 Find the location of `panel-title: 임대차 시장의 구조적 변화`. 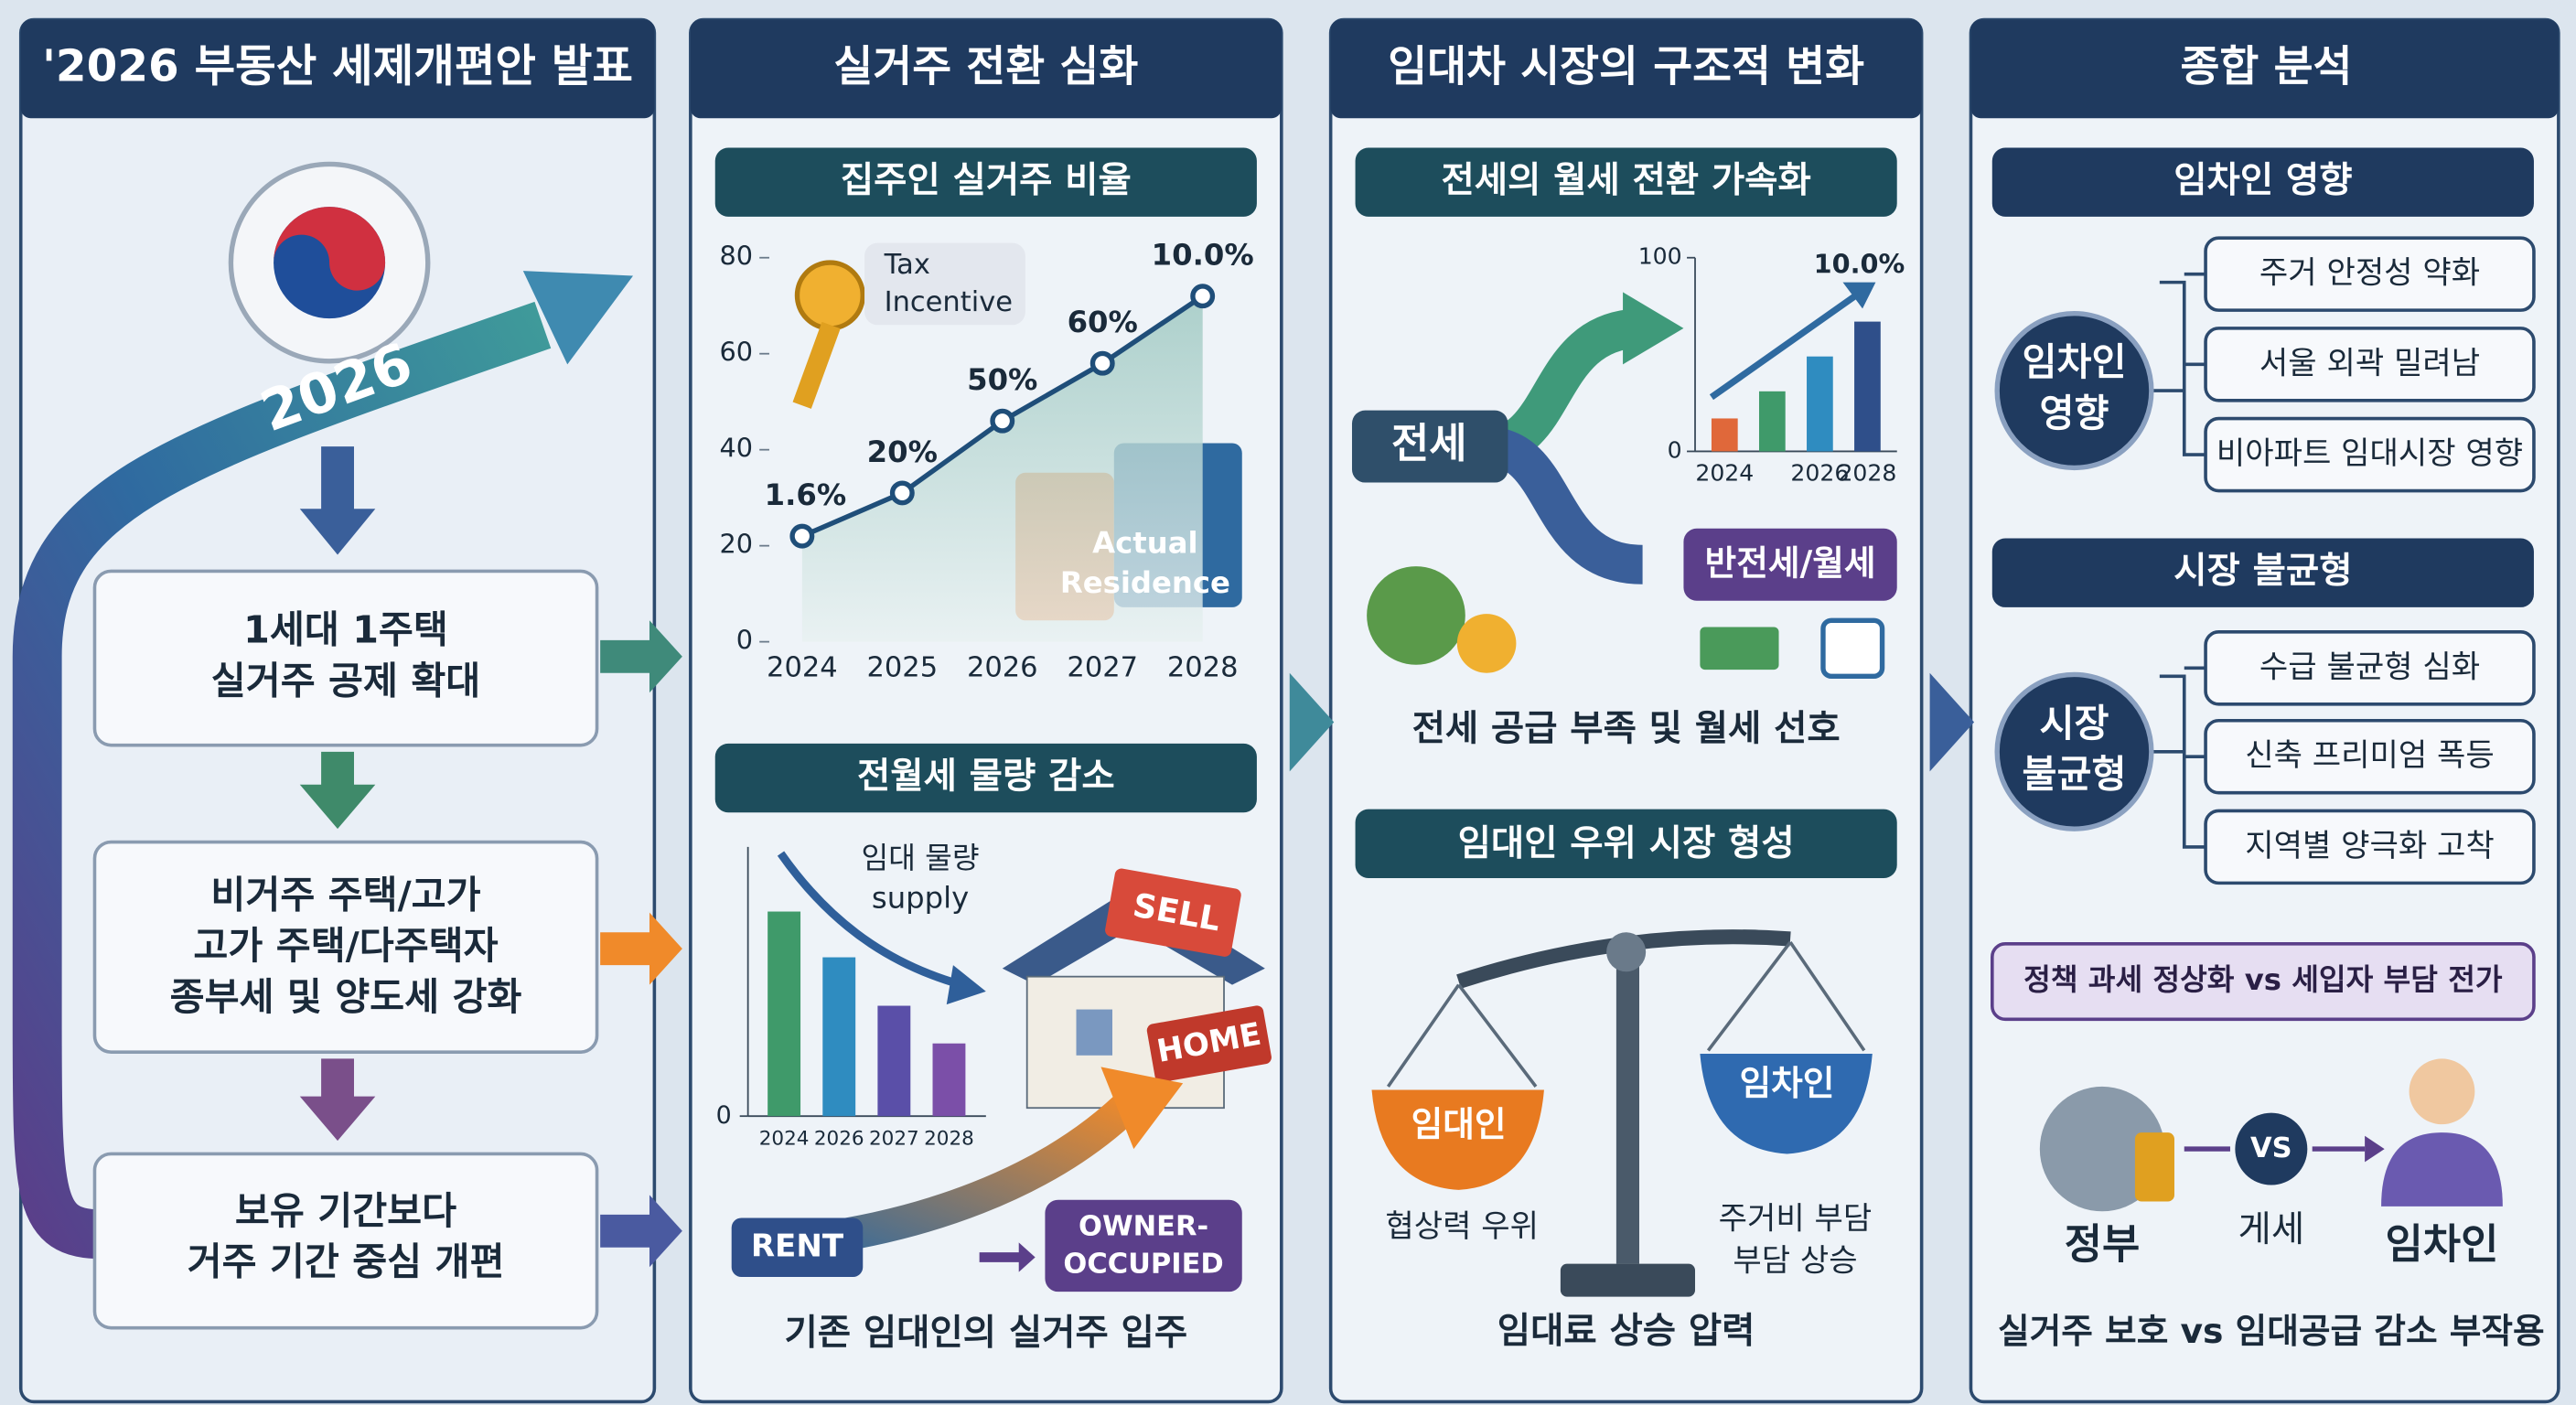

panel-title: 임대차 시장의 구조적 변화 is located at coordinates (1626, 66).